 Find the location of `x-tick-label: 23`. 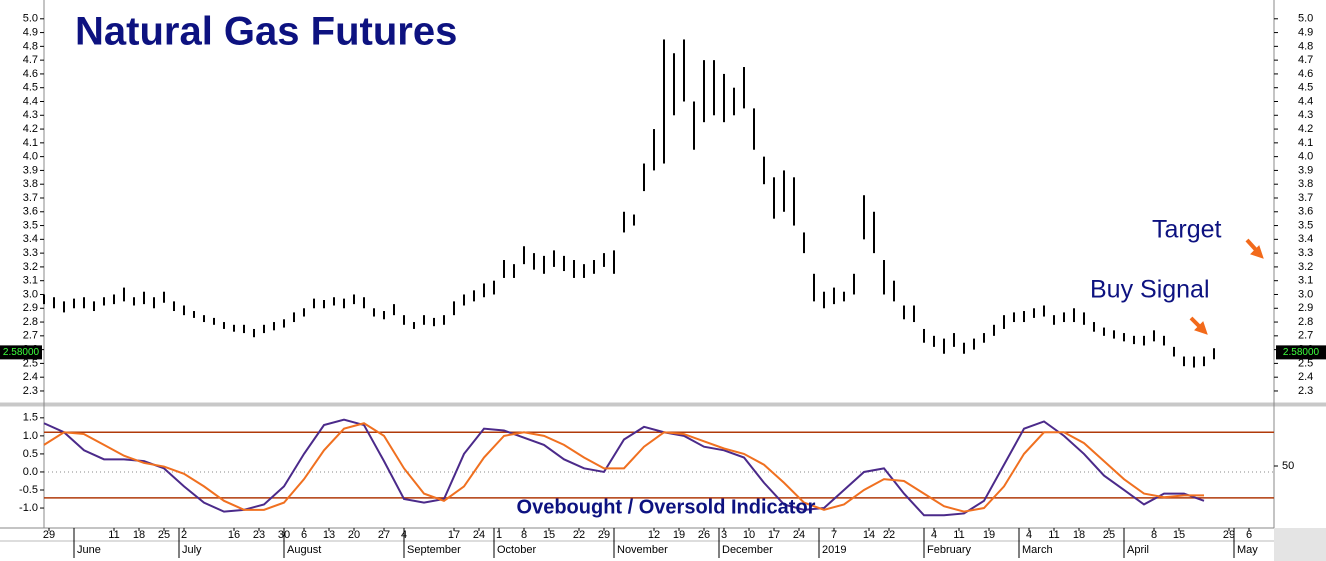

x-tick-label: 23 is located at coordinates (259, 535).